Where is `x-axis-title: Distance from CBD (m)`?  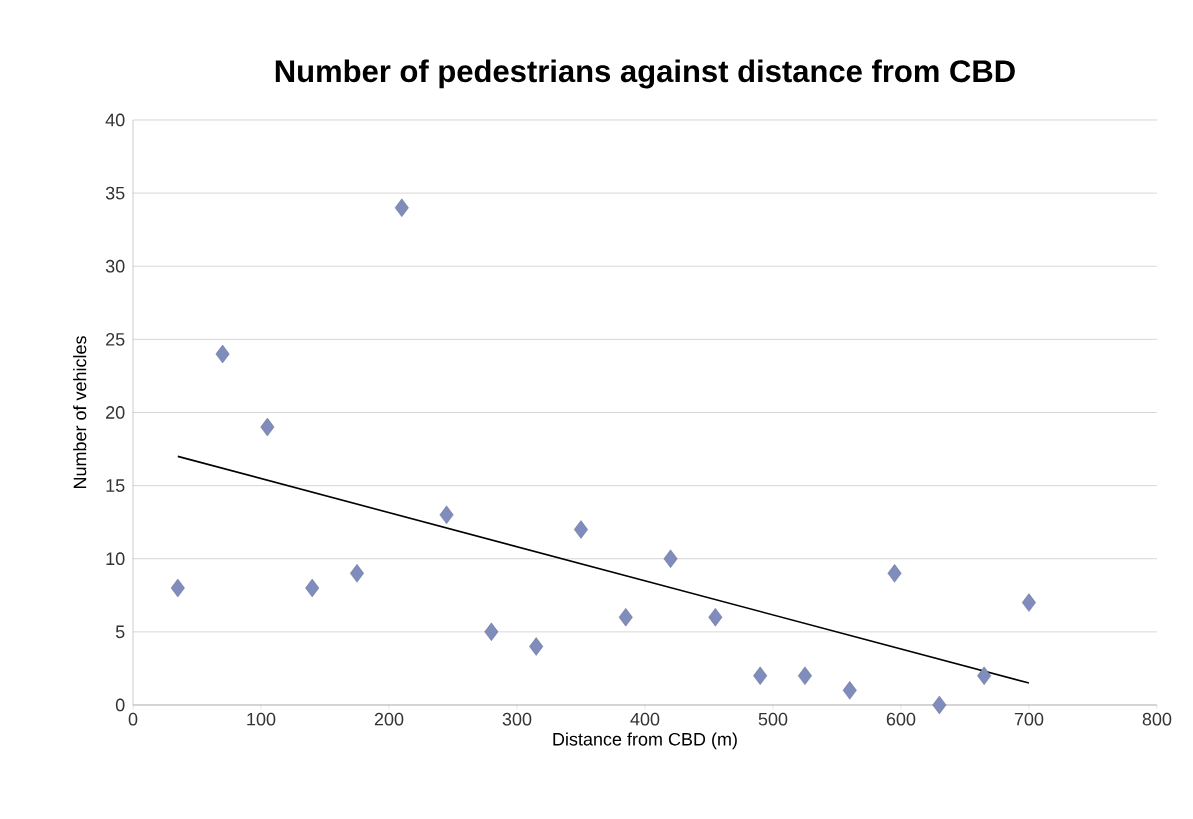 x-axis-title: Distance from CBD (m) is located at coordinates (645, 741).